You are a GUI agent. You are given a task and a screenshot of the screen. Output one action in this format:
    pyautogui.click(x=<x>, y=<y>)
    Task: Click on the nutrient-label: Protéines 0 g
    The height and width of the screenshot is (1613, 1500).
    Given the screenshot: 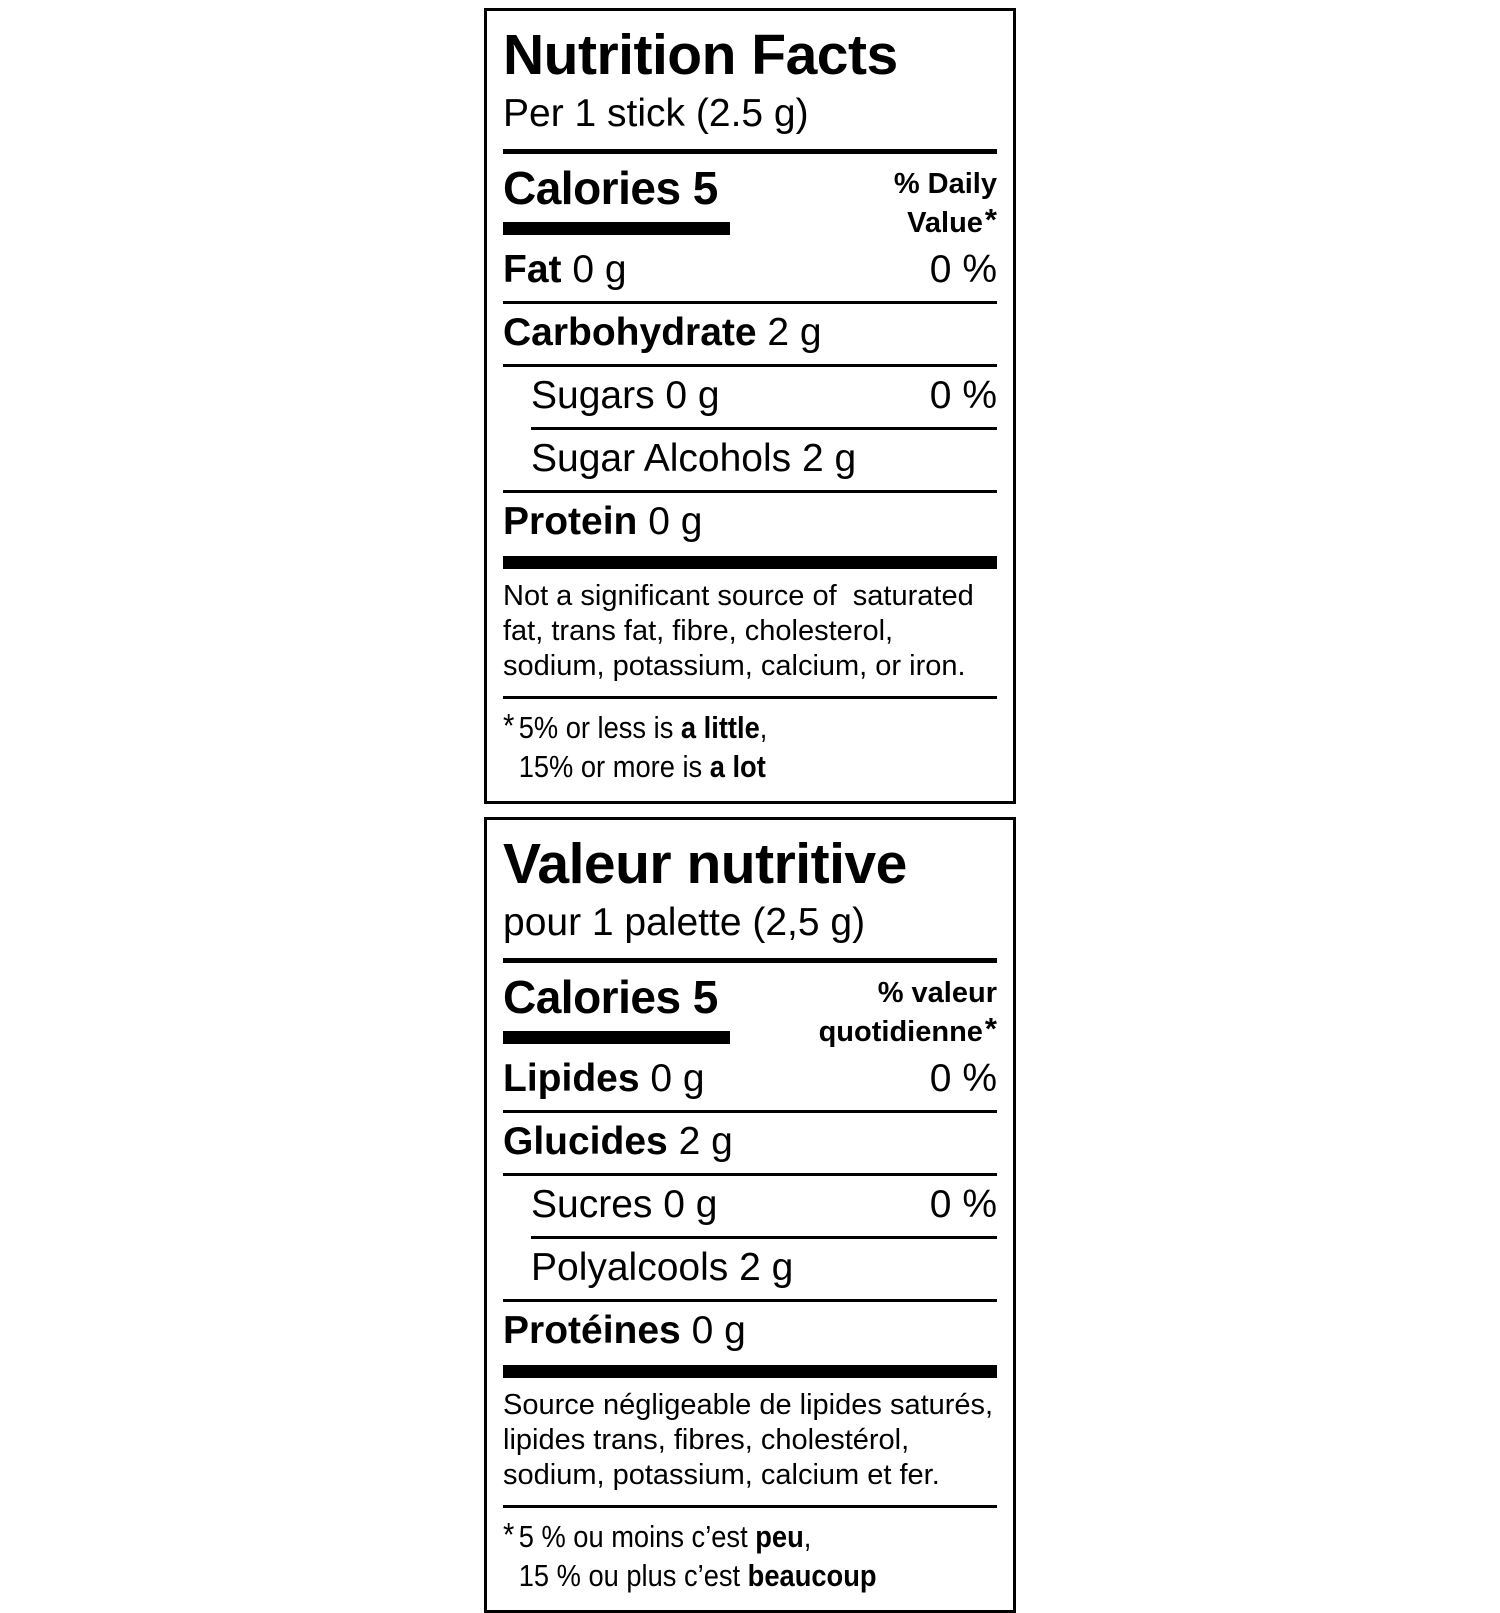 What is the action you would take?
    pyautogui.click(x=624, y=1331)
    